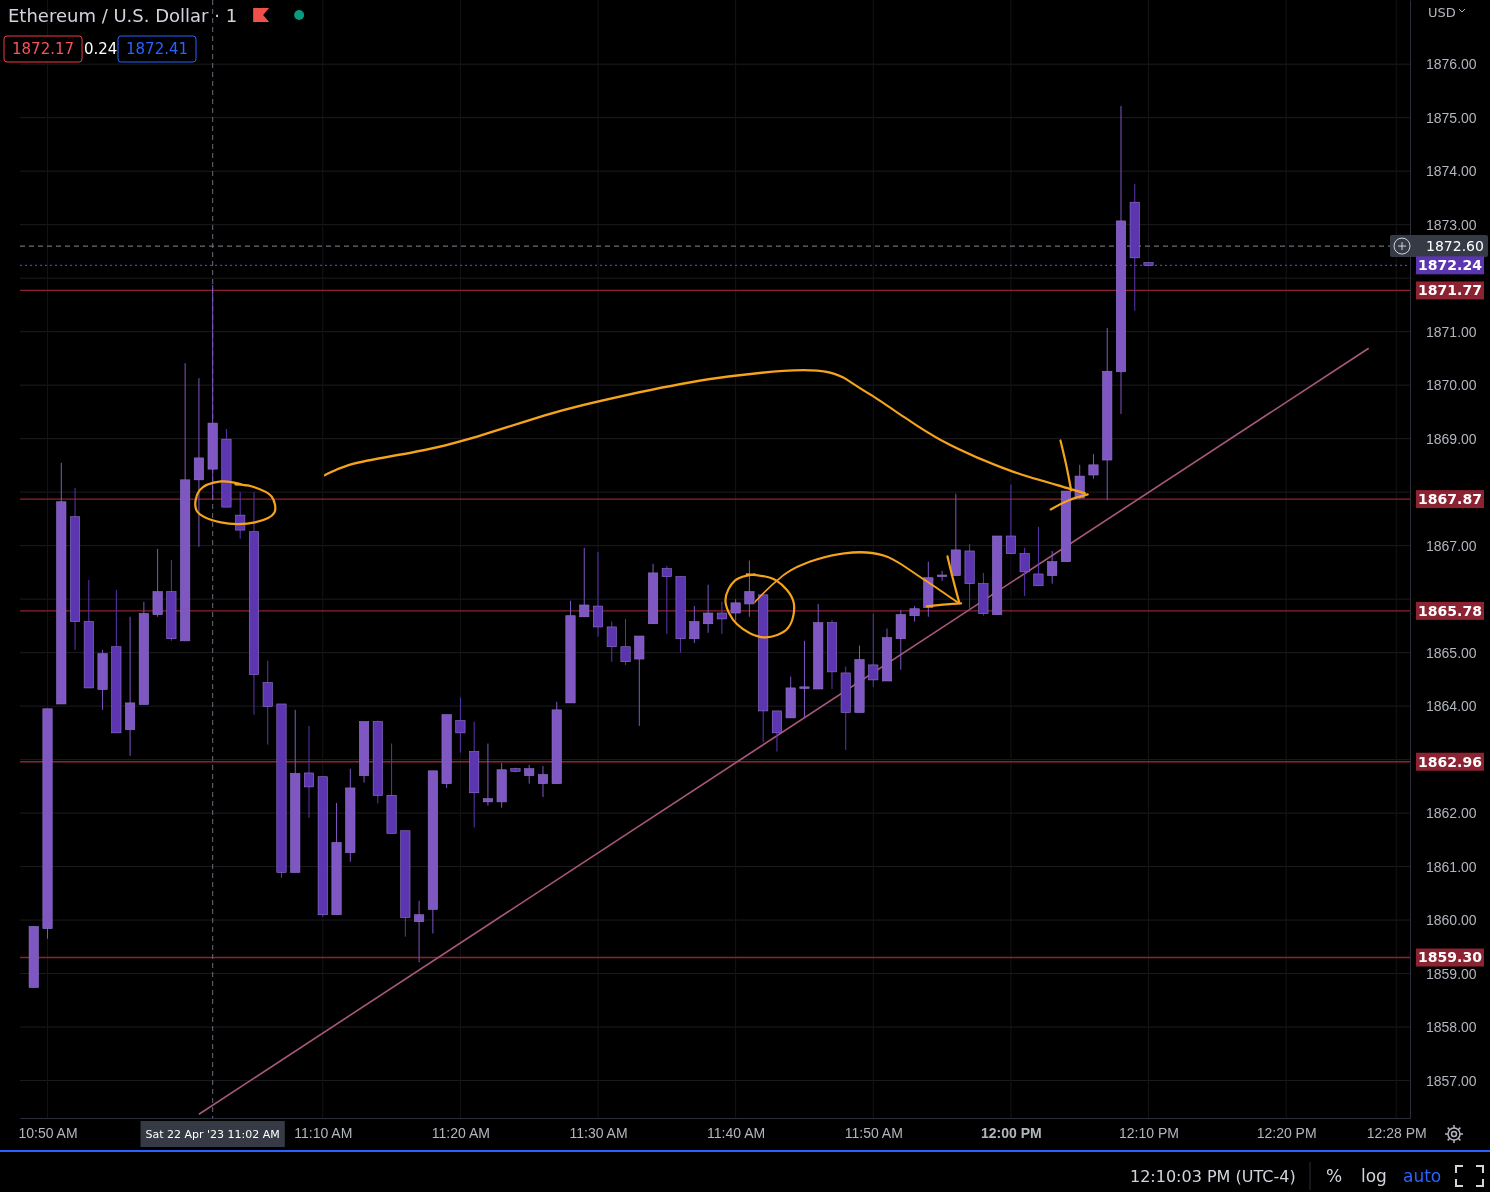 This screenshot has height=1192, width=1490. What do you see at coordinates (1450, 957) in the screenshot?
I see `ref-line-label: 1859.30` at bounding box center [1450, 957].